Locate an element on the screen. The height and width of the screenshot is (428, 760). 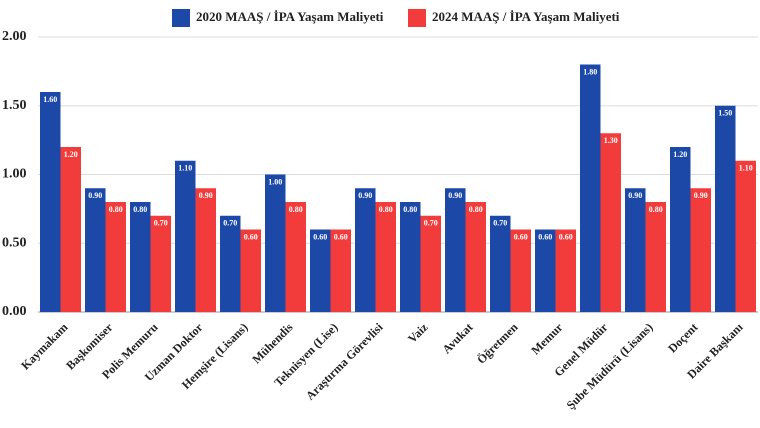
y-tick-label: 0.50 is located at coordinates (14, 242).